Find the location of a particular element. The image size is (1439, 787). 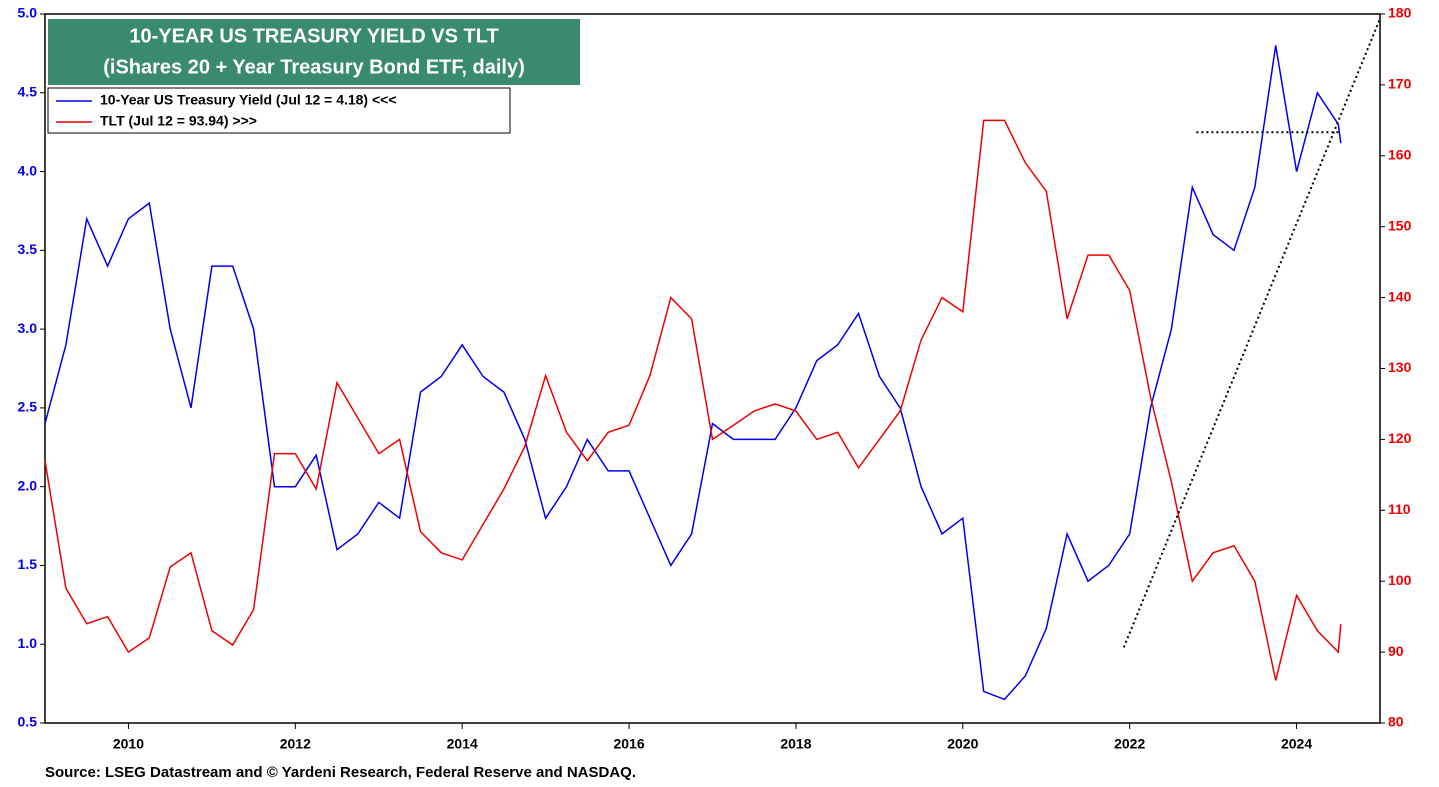

x-tick-label: 2020 is located at coordinates (962, 744).